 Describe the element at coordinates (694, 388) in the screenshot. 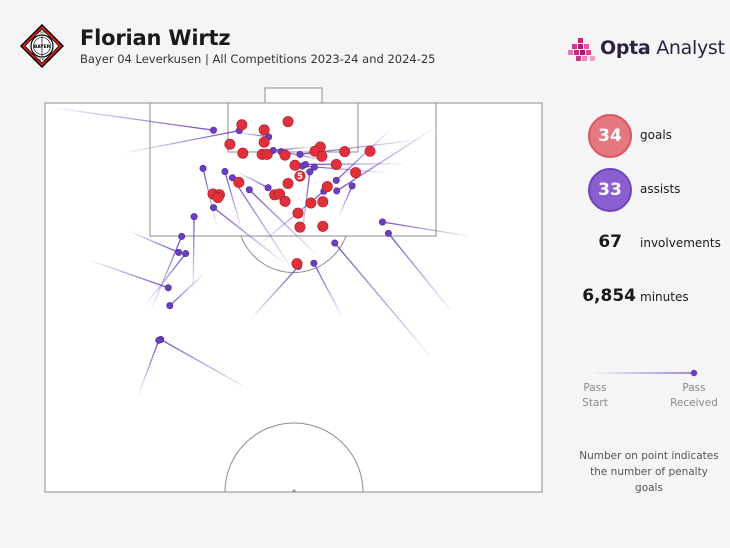

I see `legend-pass-received-line1: Pass` at that location.